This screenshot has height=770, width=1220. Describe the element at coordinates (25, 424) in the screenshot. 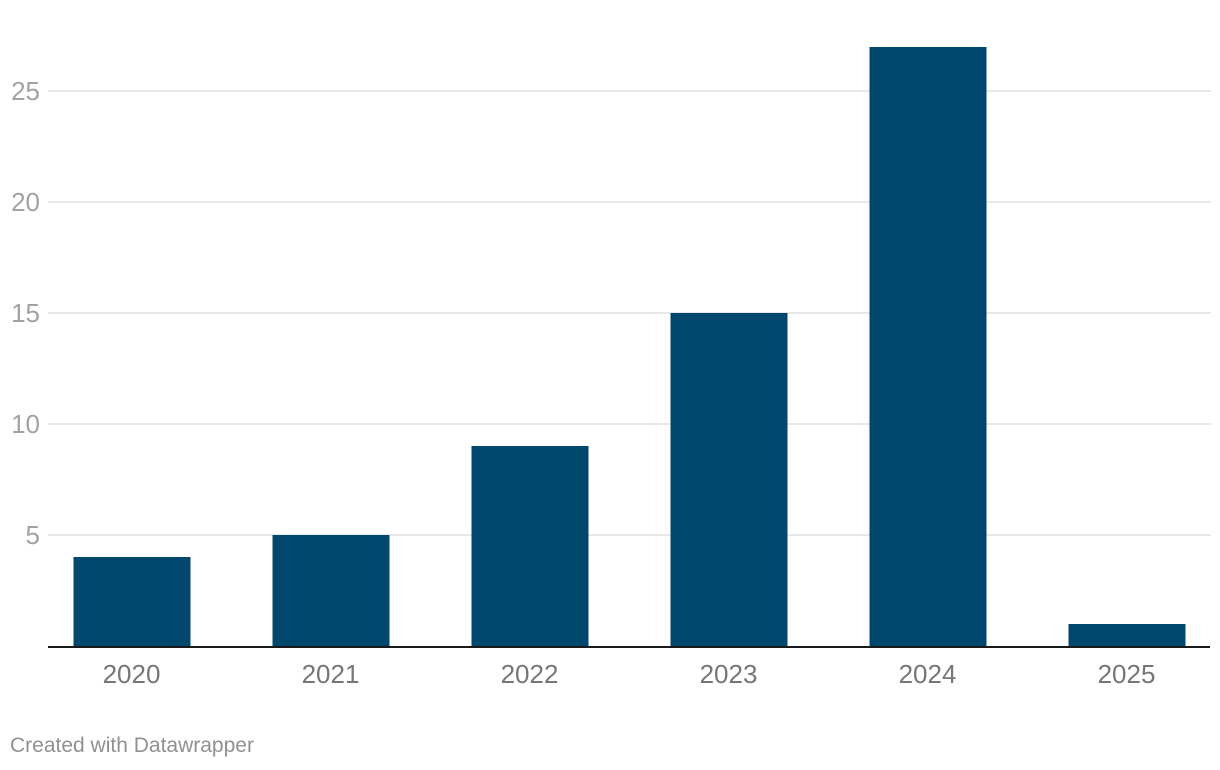

I see `y-tick-label-10: 10` at that location.